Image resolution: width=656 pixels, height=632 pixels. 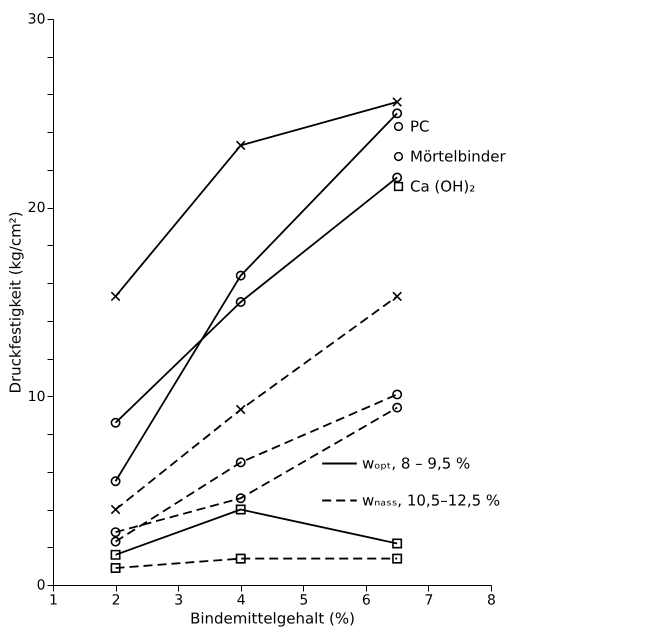 I want to click on x-tick-label: 3, so click(x=179, y=600).